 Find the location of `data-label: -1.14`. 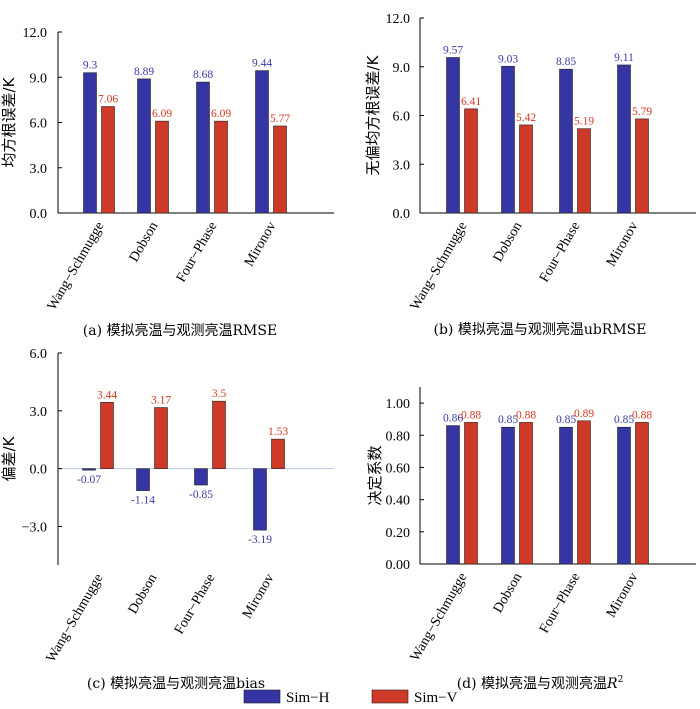

data-label: -1.14 is located at coordinates (143, 501).